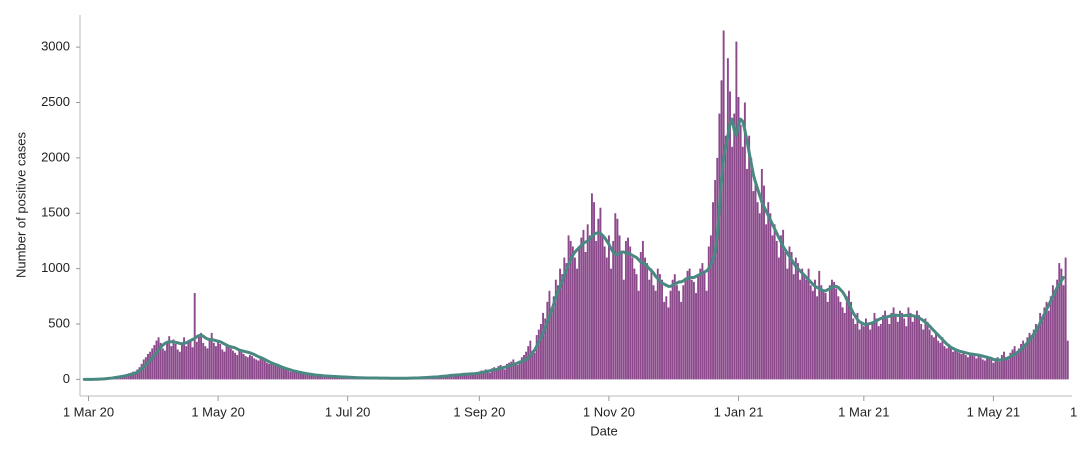  Describe the element at coordinates (739, 411) in the screenshot. I see `x-tick-label: 1 Jan 21` at that location.